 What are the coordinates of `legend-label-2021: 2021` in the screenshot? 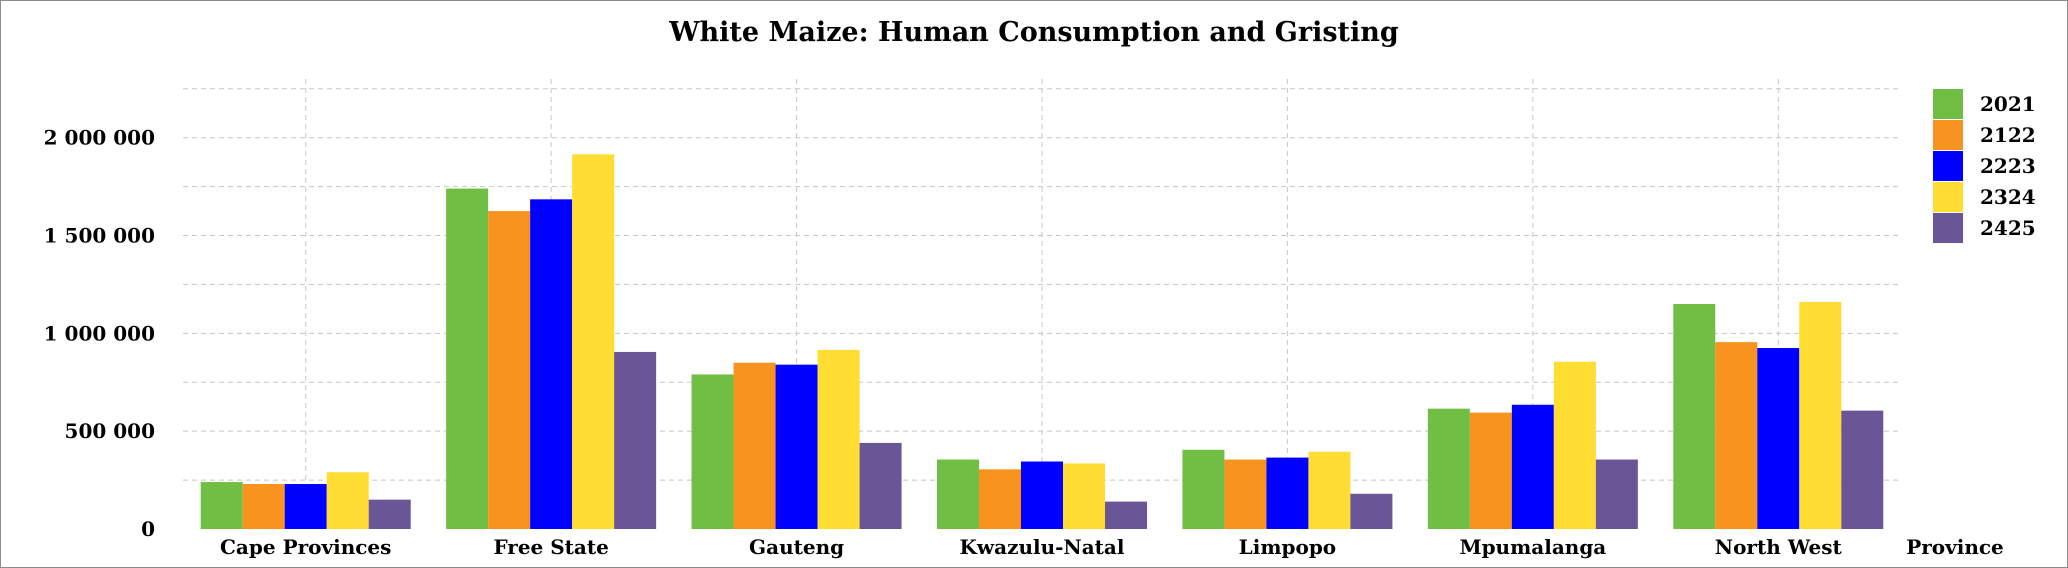 It's located at (2008, 104).